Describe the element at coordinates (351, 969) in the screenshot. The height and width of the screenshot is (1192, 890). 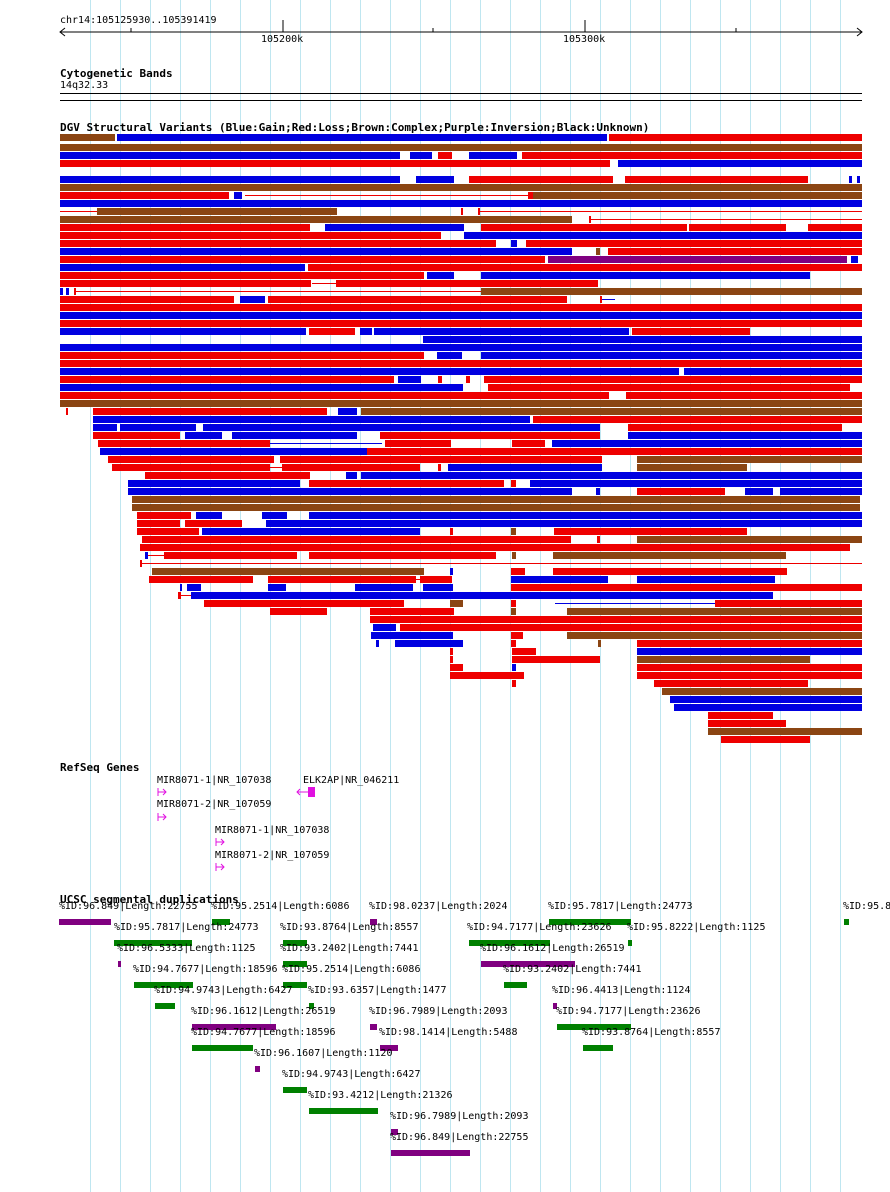
I see `segdup-label: %ID:95.2514|Length:6086` at that location.